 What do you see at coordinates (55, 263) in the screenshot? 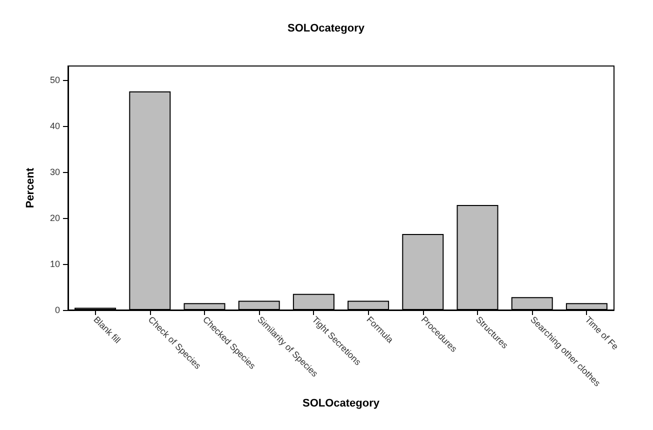
I see `y-tick-label: 10` at bounding box center [55, 263].